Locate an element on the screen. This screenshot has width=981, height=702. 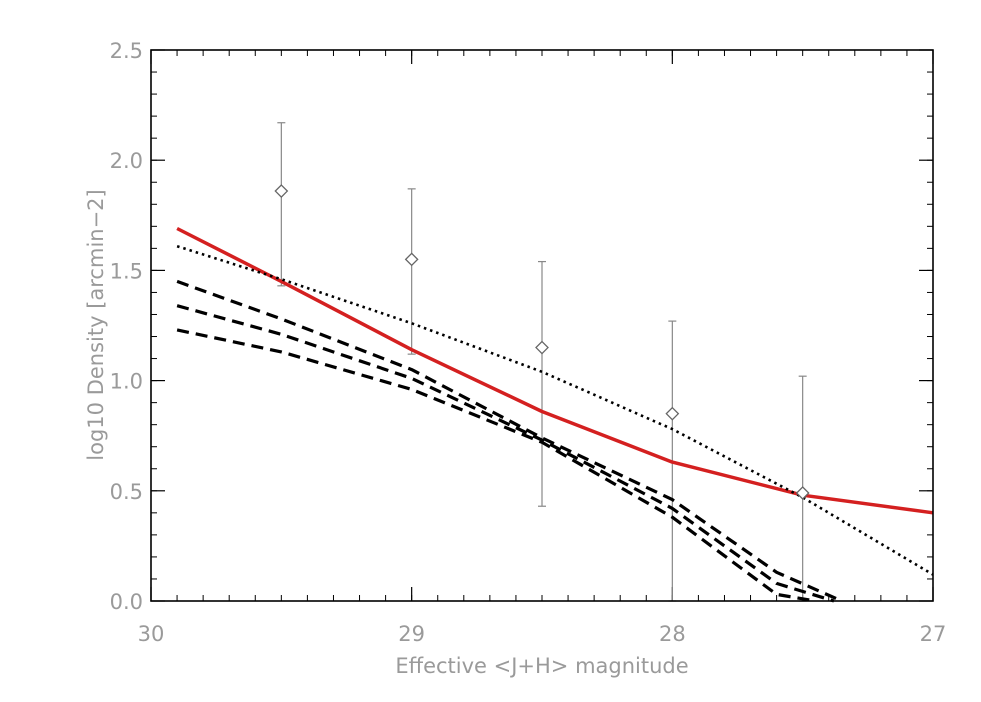
x-tick-label: 29 is located at coordinates (411, 634).